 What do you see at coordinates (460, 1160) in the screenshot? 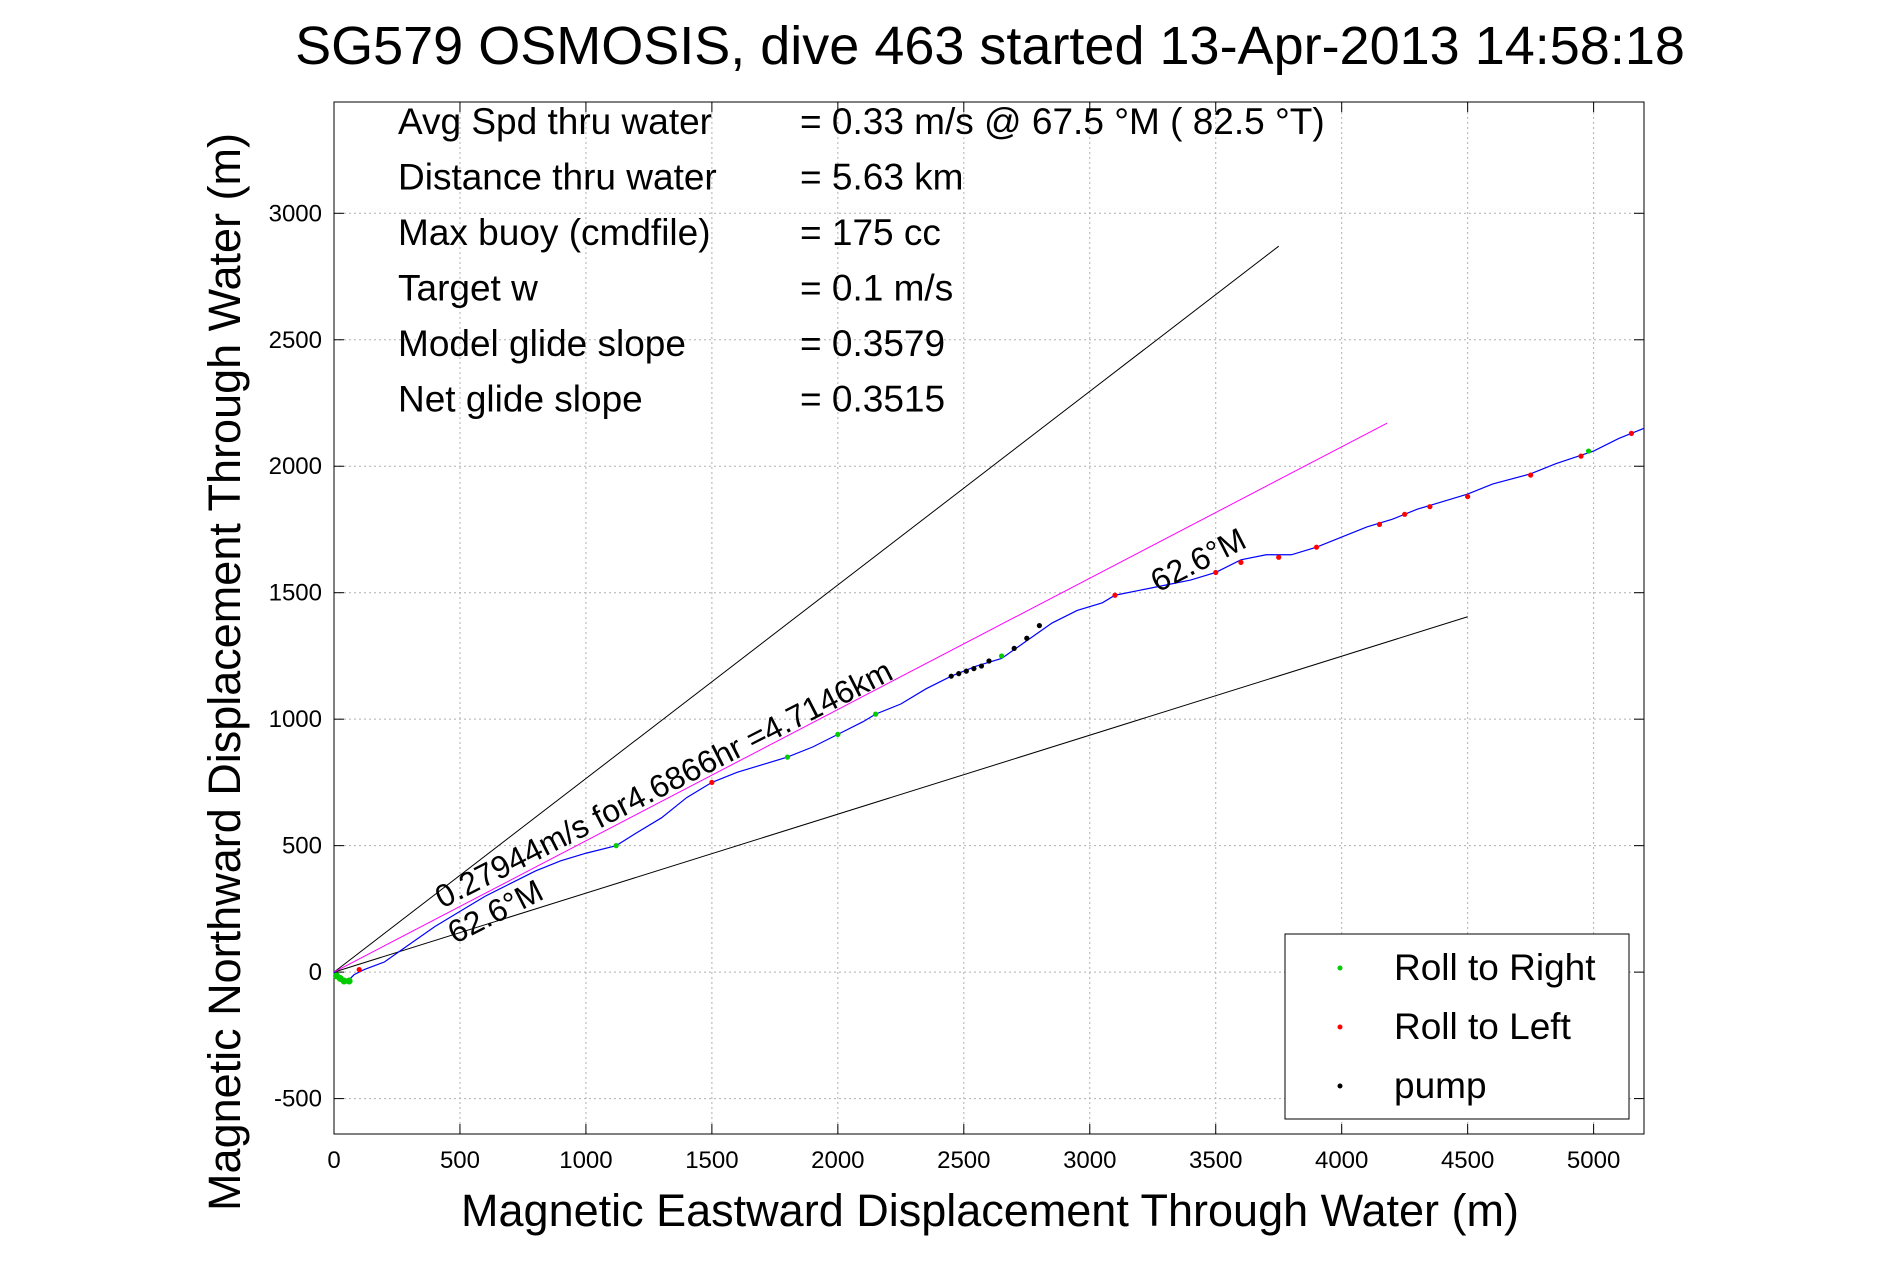
I see `x-tick-label-1: 500` at bounding box center [460, 1160].